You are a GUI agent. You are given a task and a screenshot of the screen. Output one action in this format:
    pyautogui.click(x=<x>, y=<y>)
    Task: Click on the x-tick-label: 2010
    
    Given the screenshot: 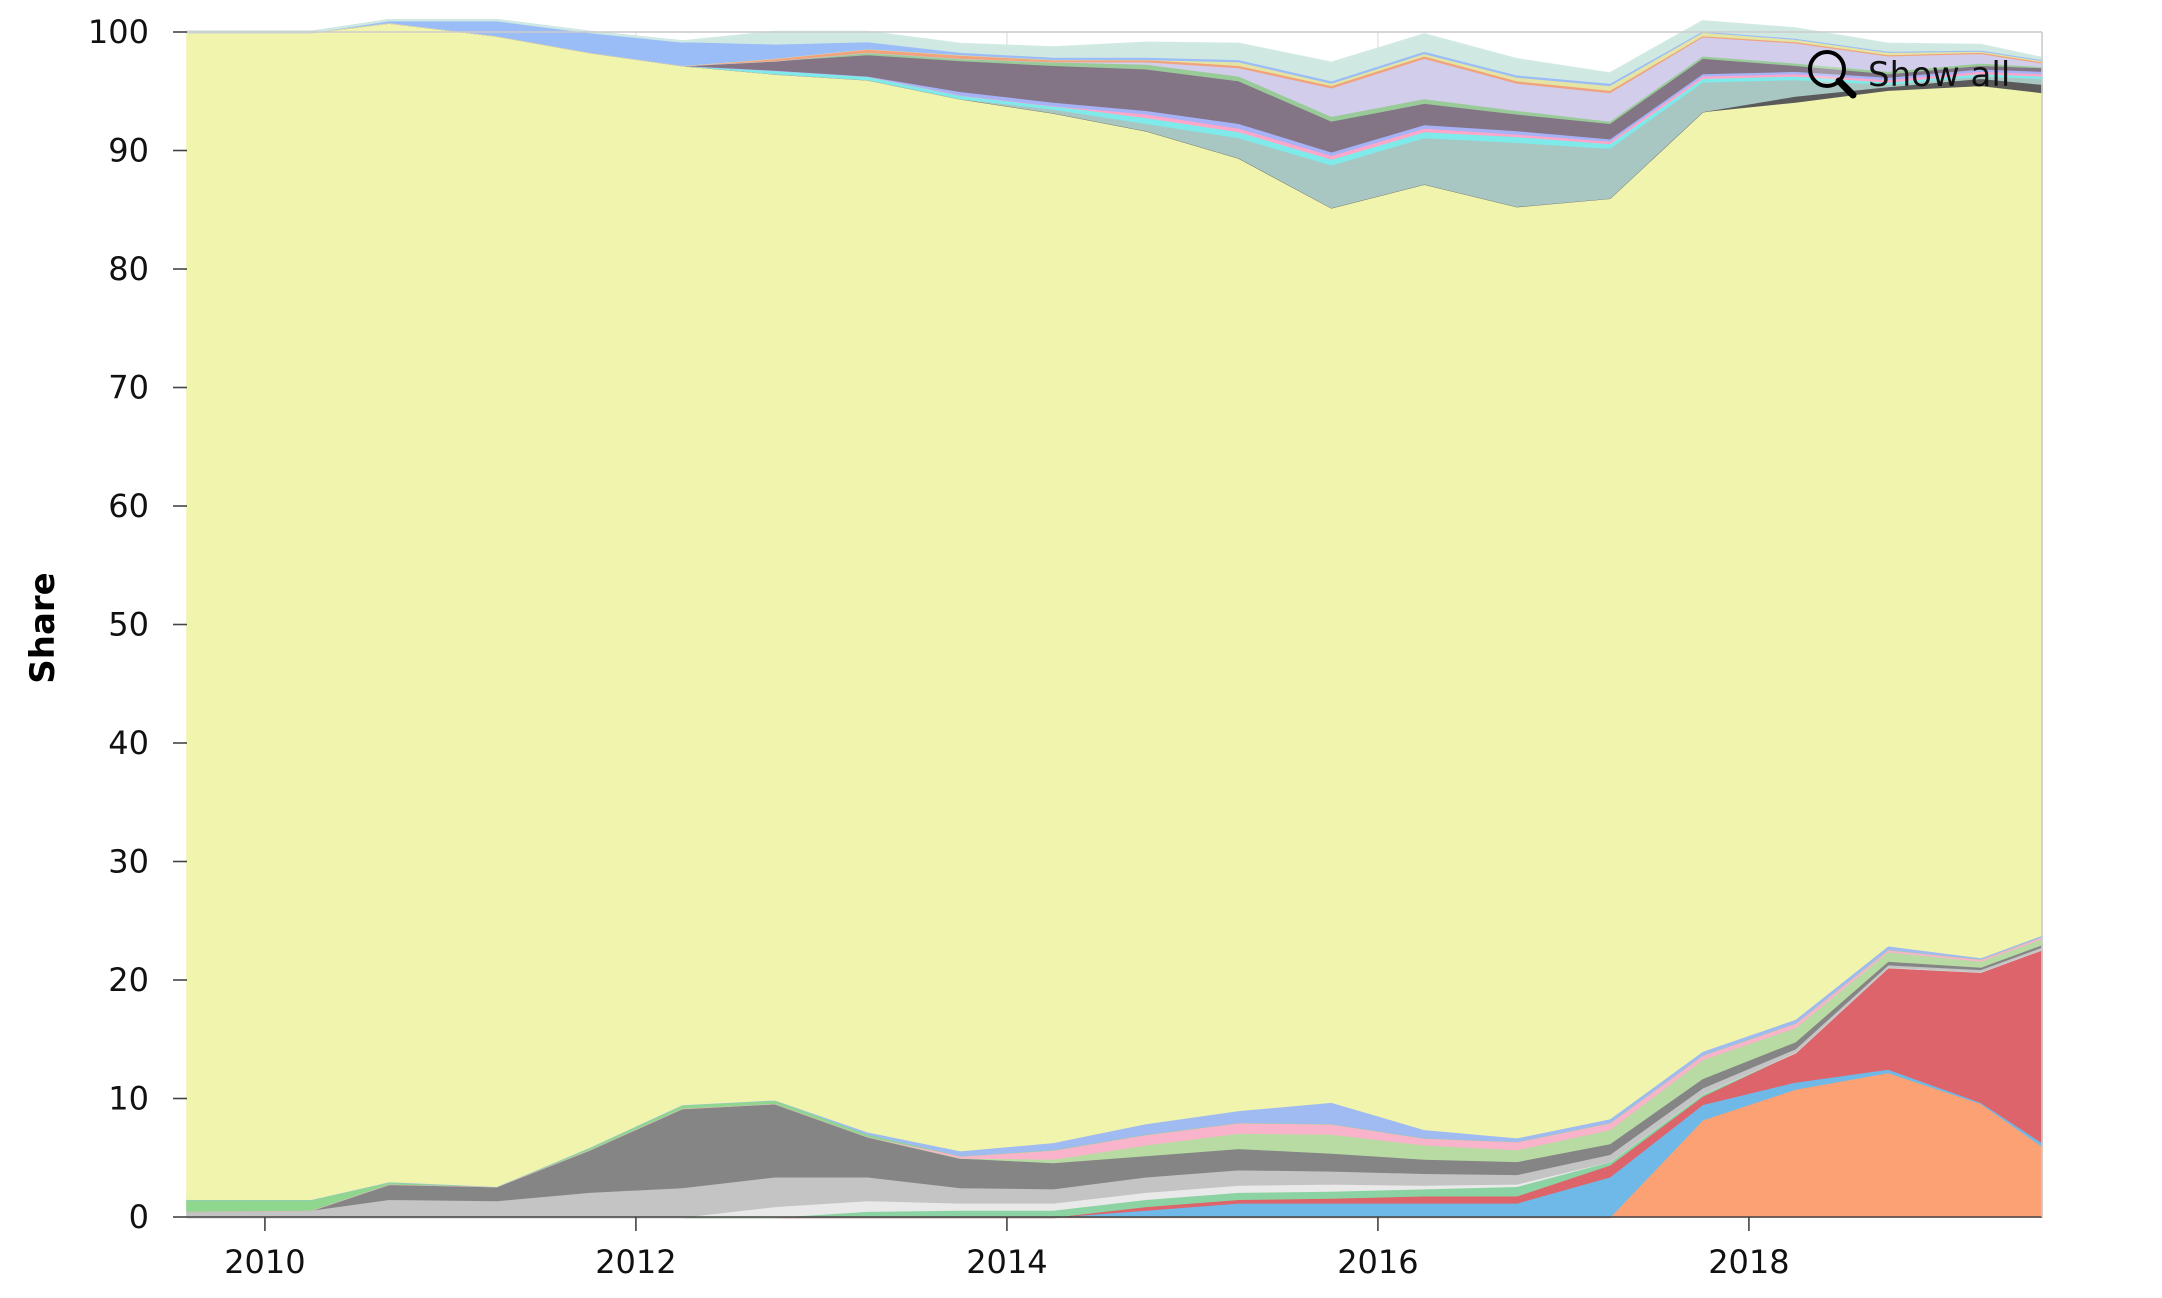 What is the action you would take?
    pyautogui.click(x=264, y=1262)
    